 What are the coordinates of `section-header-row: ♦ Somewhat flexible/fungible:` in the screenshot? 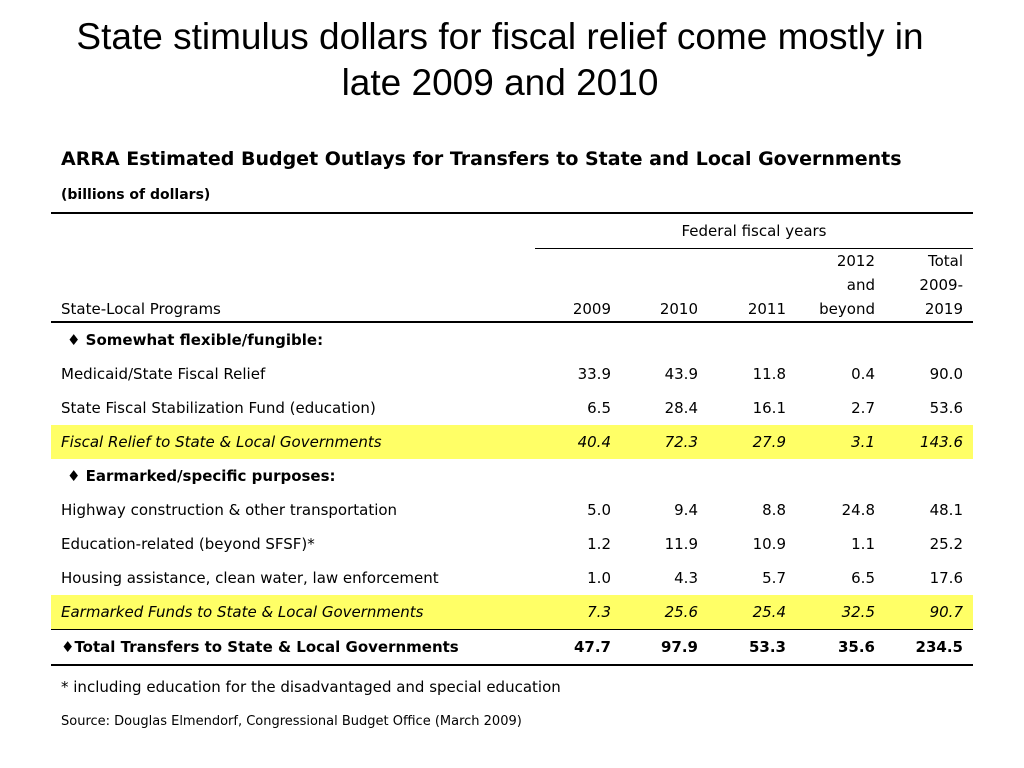 It's located at (512, 339).